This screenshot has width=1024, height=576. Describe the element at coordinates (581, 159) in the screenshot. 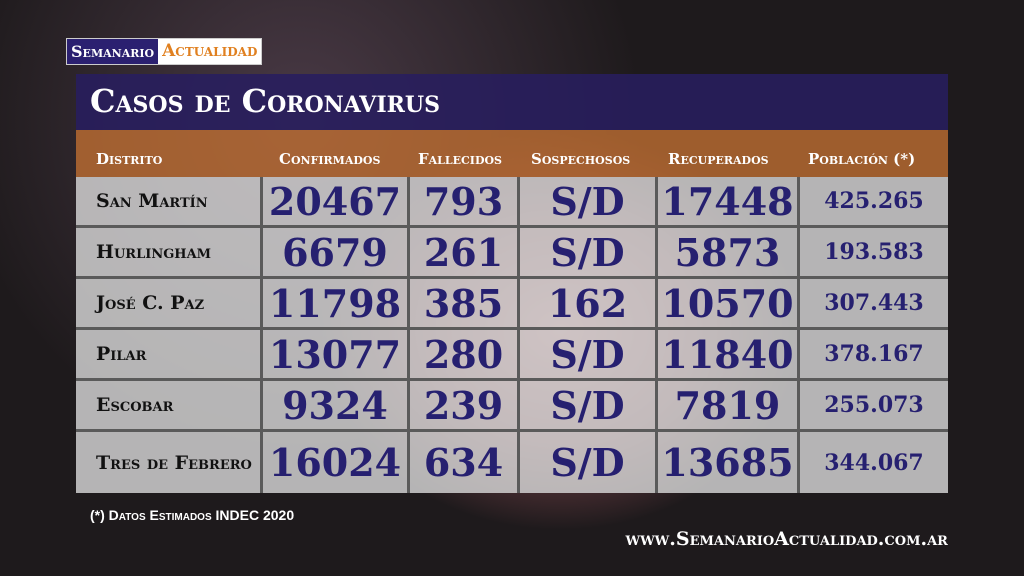

I see `header-sospechosos: Sospechosos` at that location.